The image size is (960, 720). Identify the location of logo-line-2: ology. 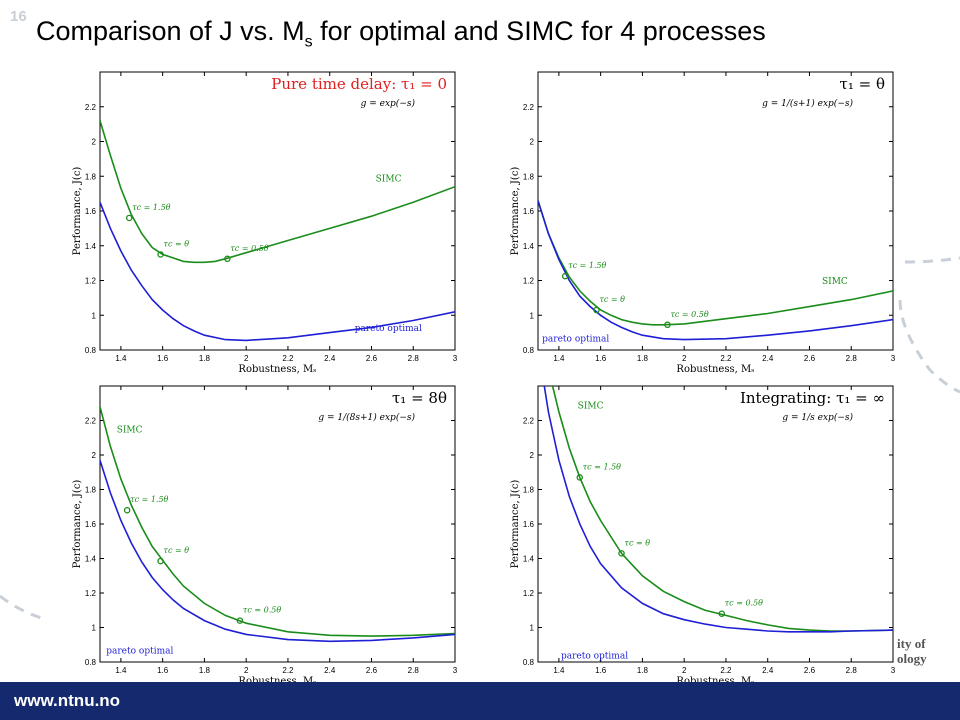
(912, 658).